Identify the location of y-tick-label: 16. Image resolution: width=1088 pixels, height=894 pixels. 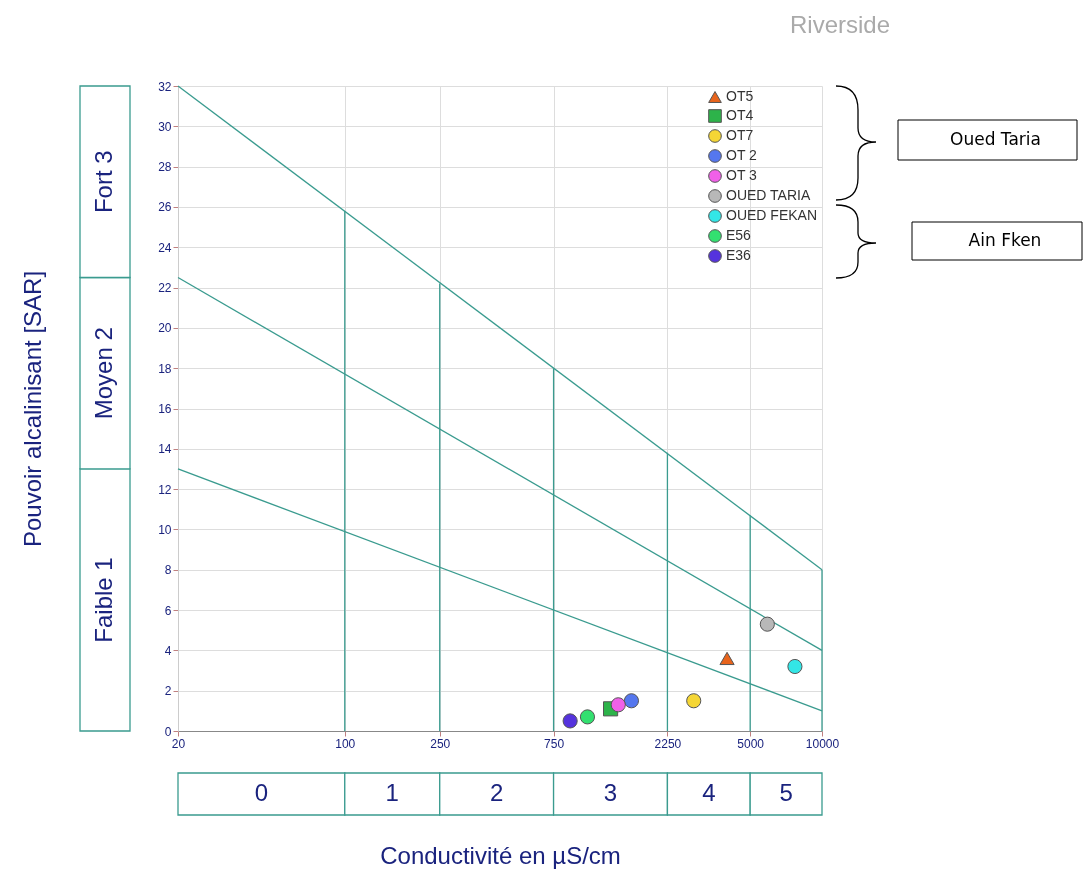
(165, 409).